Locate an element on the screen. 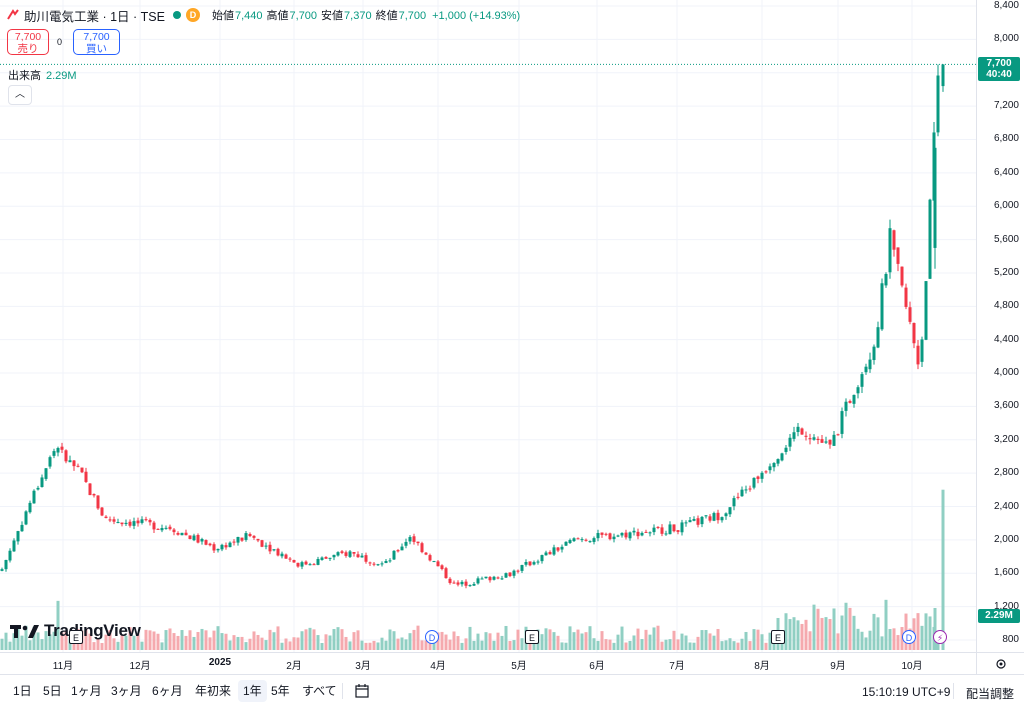 The height and width of the screenshot is (706, 1024). symbol-title: 助川電気工業 · 1日 · TSE is located at coordinates (94, 16).